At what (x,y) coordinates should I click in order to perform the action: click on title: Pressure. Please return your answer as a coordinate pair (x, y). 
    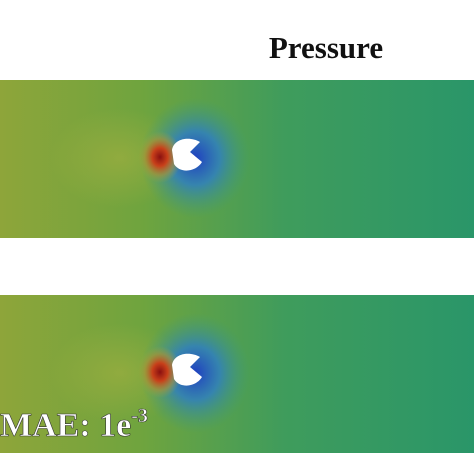
    Looking at the image, I should click on (326, 47).